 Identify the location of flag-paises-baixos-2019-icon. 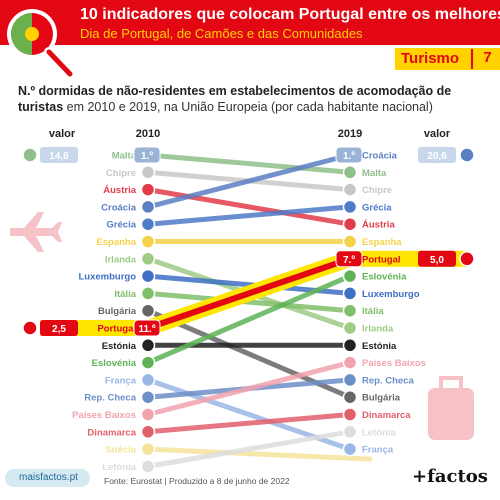
(350, 362).